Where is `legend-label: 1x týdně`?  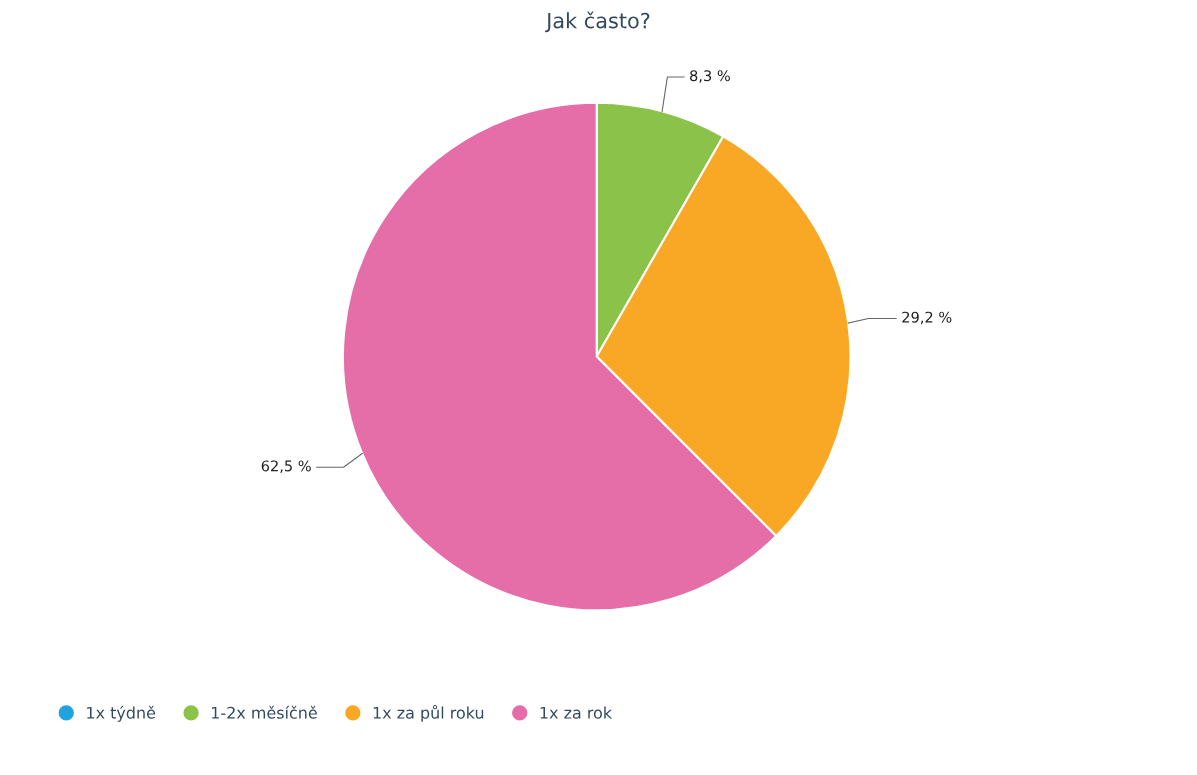
legend-label: 1x týdně is located at coordinates (121, 713).